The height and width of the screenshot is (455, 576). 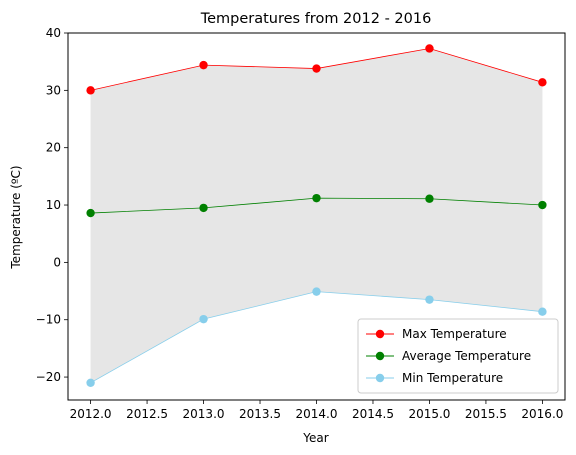 What do you see at coordinates (466, 356) in the screenshot?
I see `legend-label: Average Temperature` at bounding box center [466, 356].